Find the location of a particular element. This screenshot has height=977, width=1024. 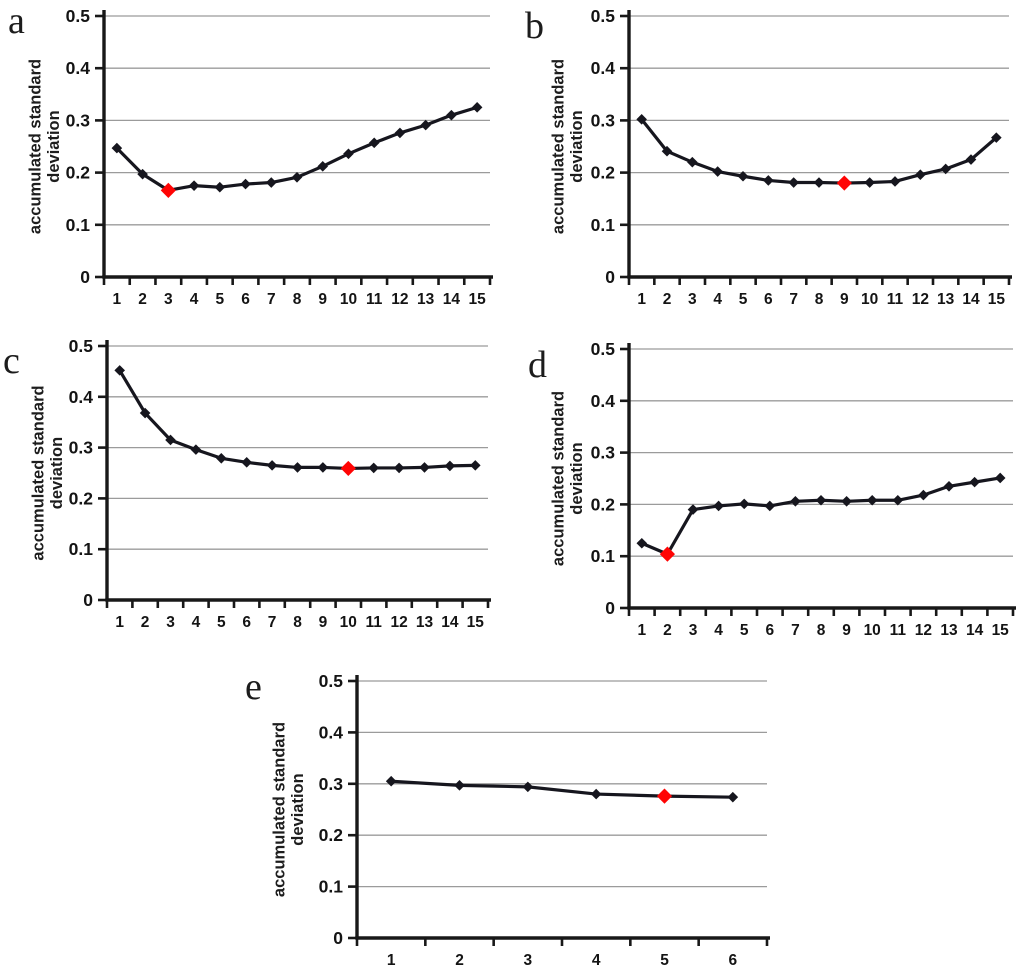

panel-letter-e: e is located at coordinates (253, 687).